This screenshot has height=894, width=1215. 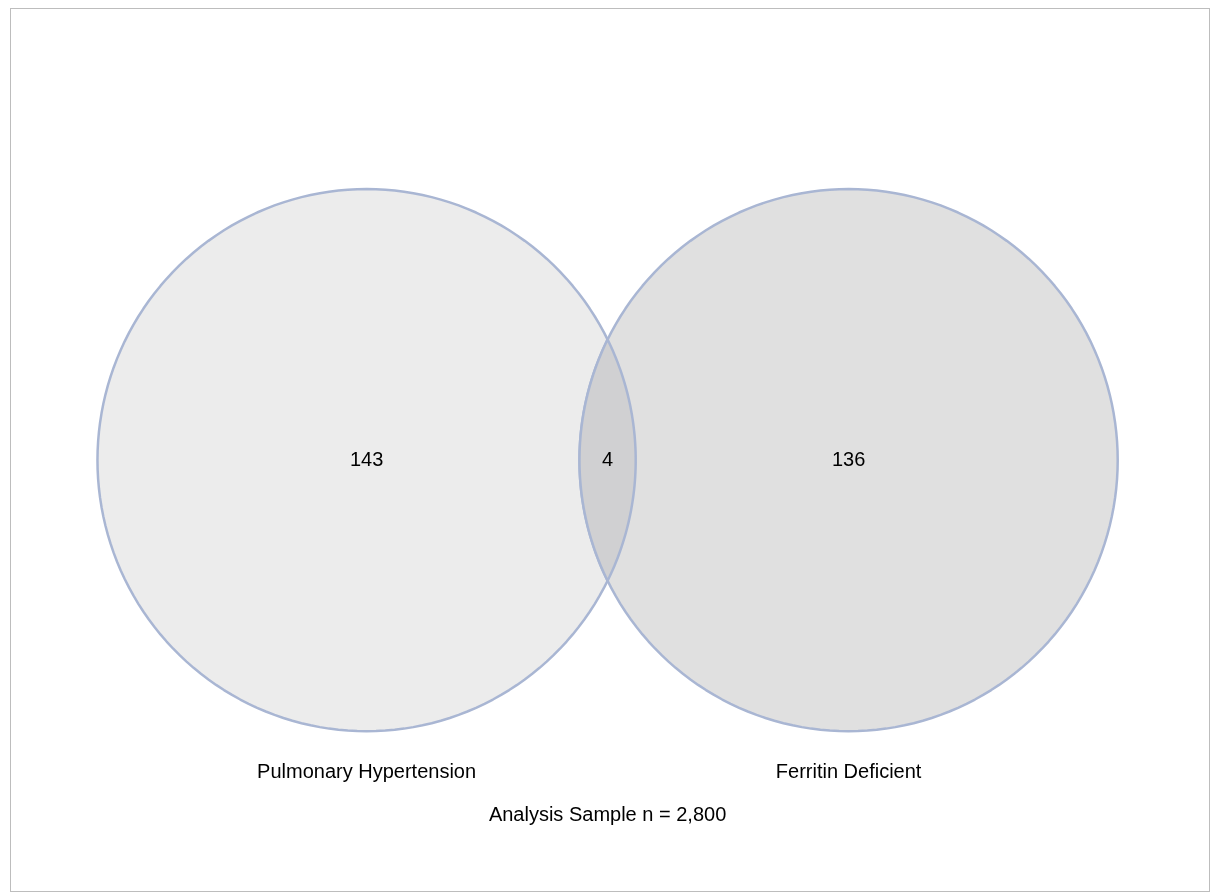 What do you see at coordinates (608, 459) in the screenshot?
I see `data-label: 4` at bounding box center [608, 459].